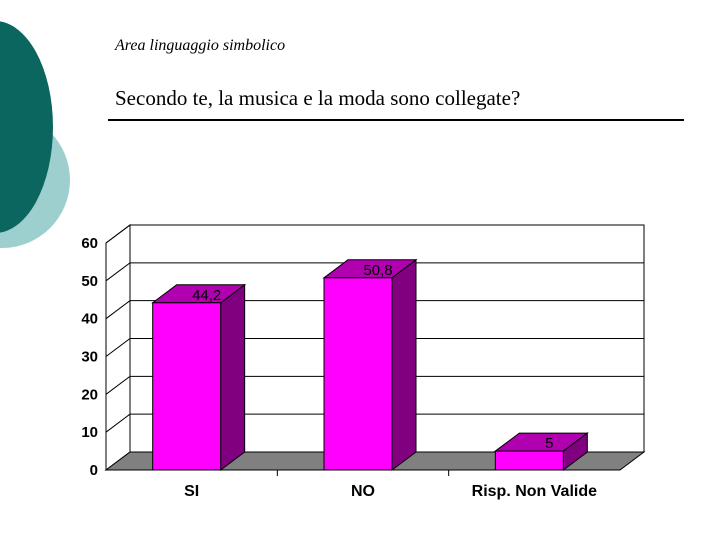 The height and width of the screenshot is (540, 720). Describe the element at coordinates (363, 491) in the screenshot. I see `x-tick-label: NO` at that location.